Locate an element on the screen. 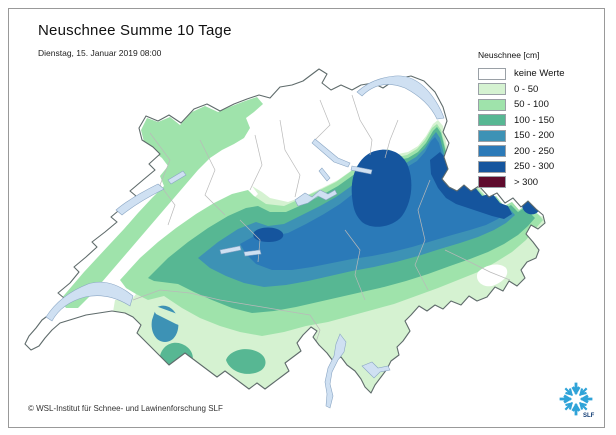  legend-label: keine Werte is located at coordinates (539, 74).